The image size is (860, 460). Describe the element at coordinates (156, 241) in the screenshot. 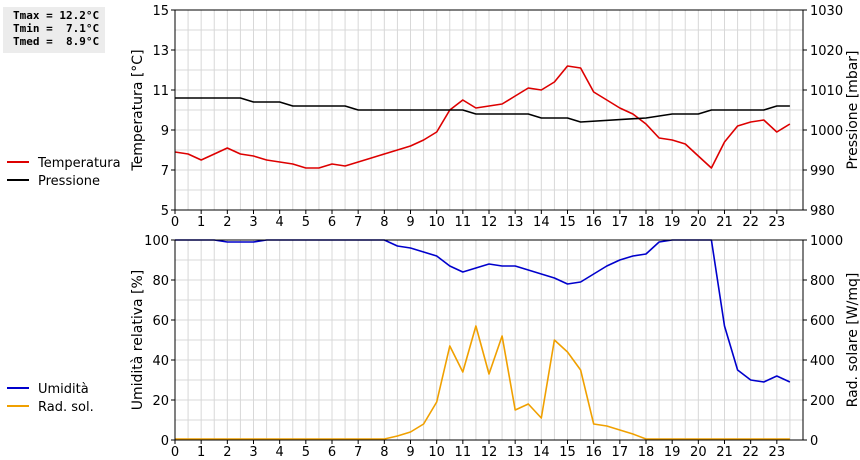

I see `y-tick-label-left: 100` at that location.